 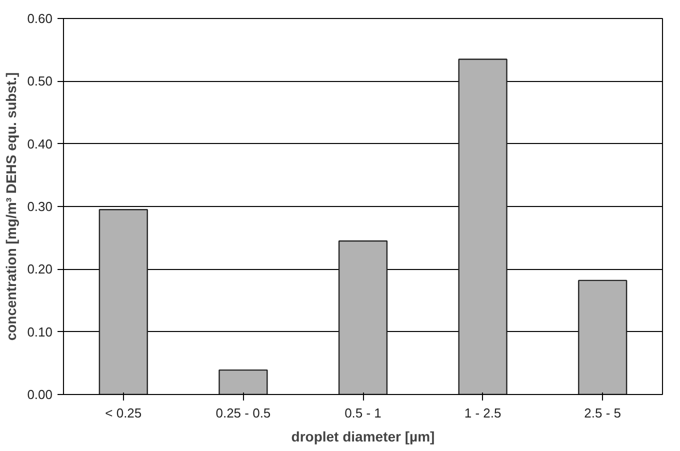 I want to click on y-tick-label: 0.00, so click(x=40, y=394).